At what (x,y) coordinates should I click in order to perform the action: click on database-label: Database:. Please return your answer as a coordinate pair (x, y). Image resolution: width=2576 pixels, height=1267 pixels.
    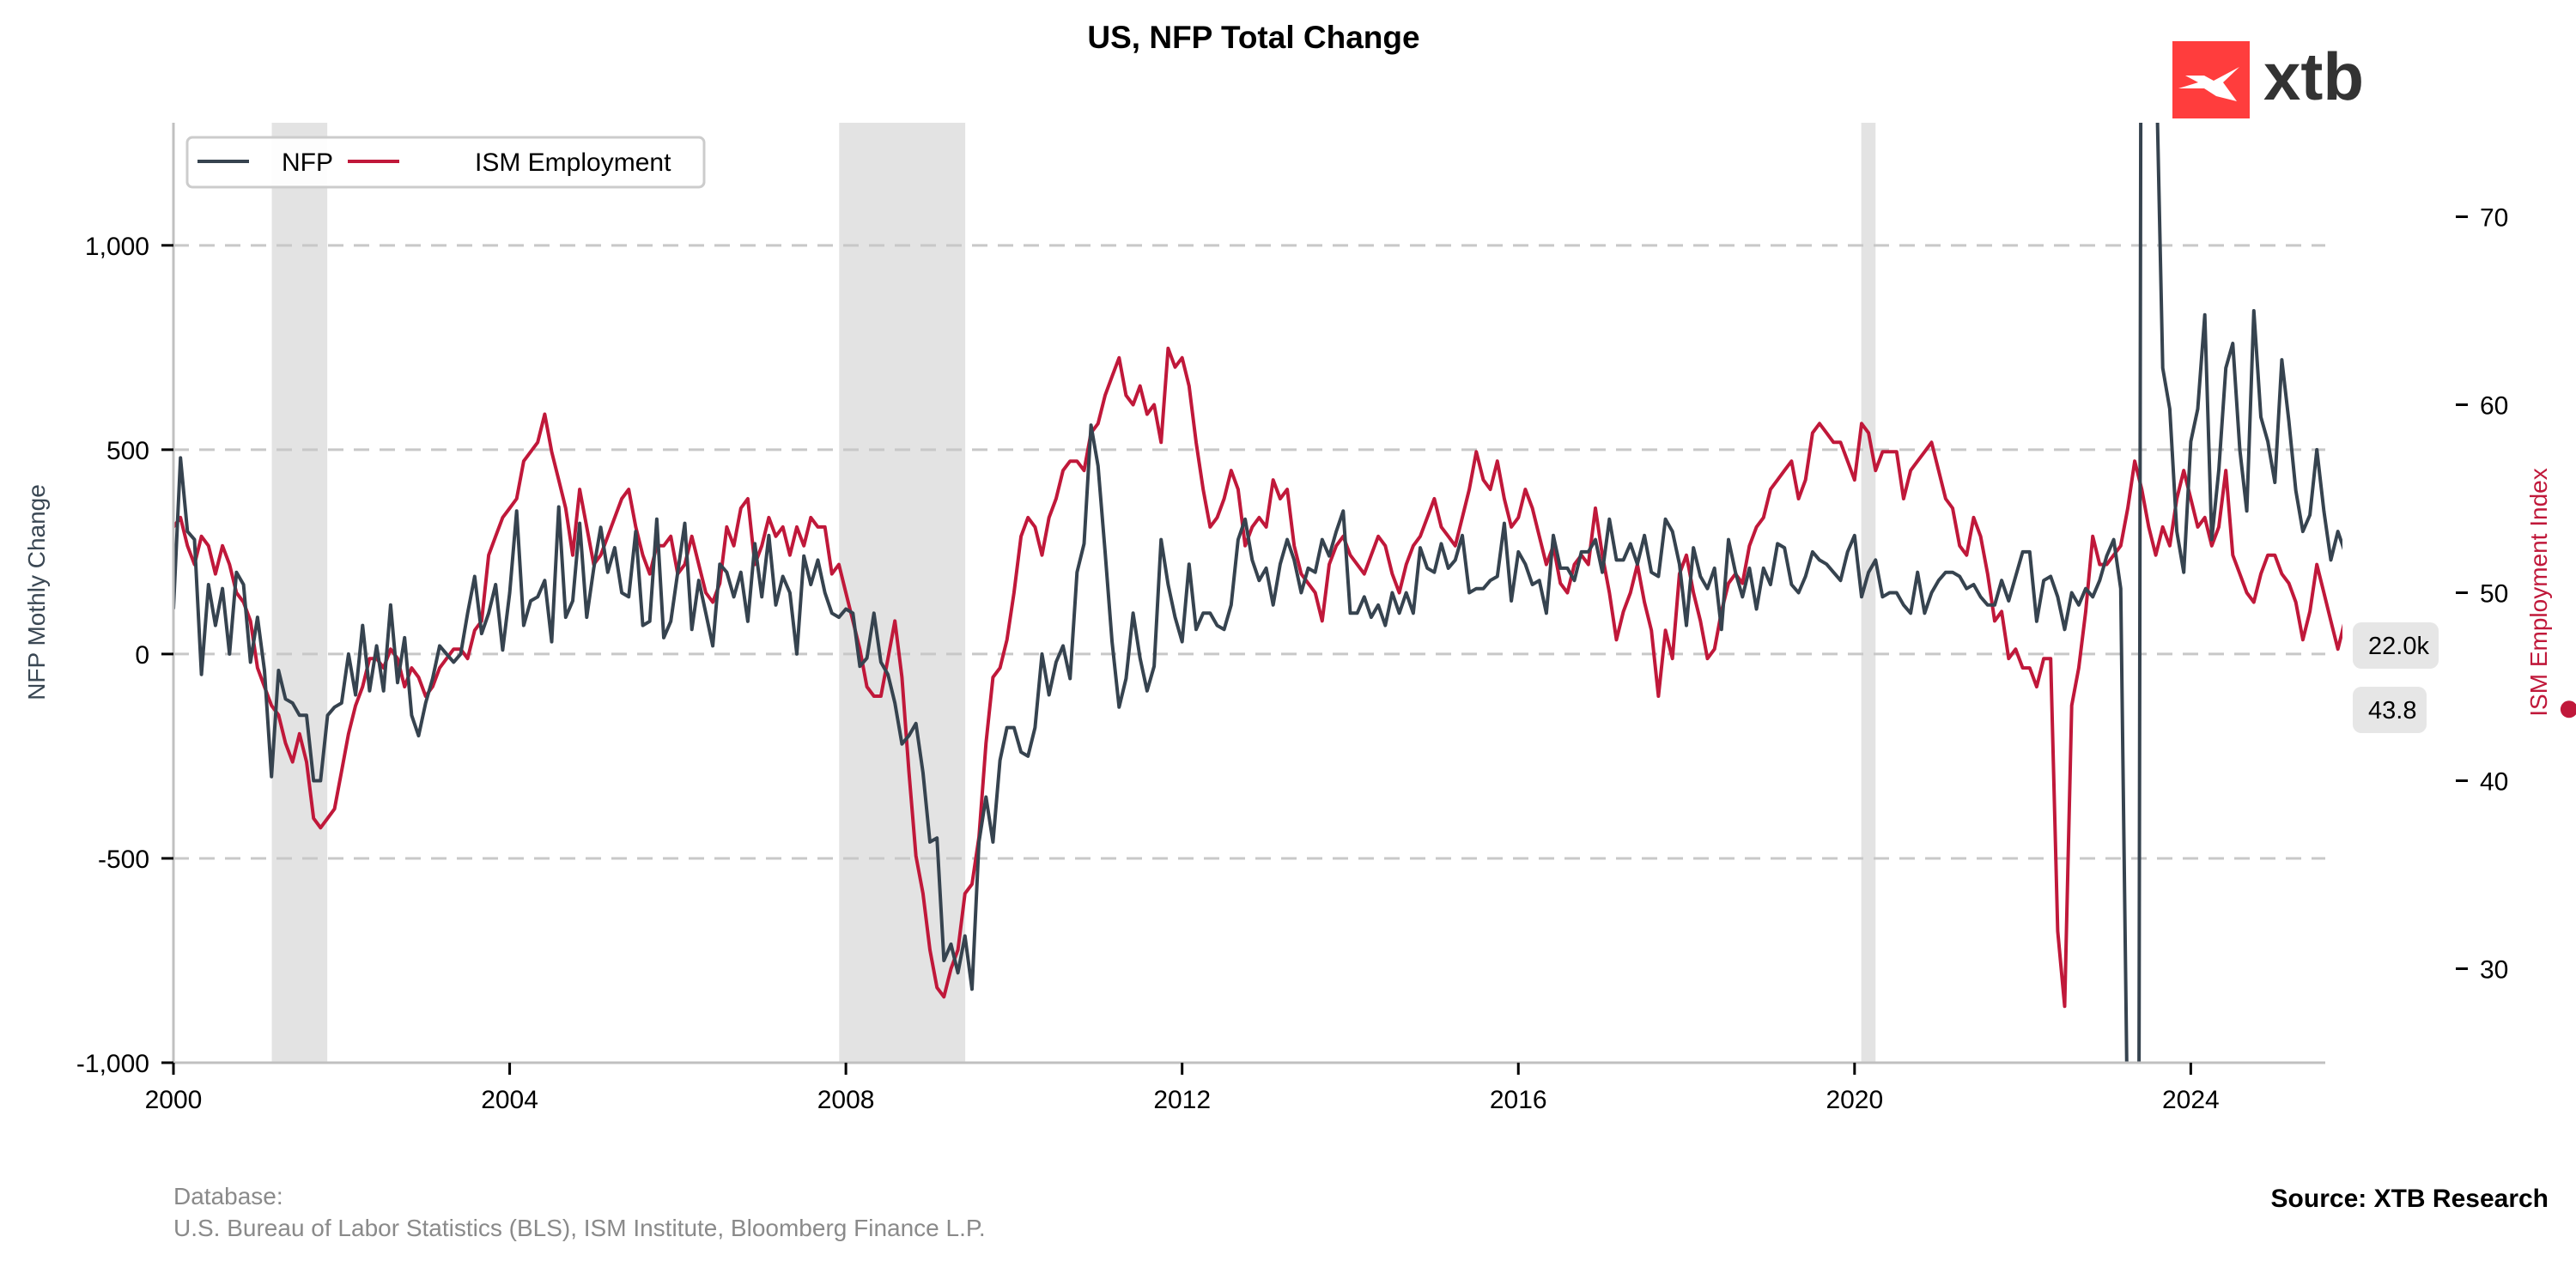
    Looking at the image, I should click on (228, 1196).